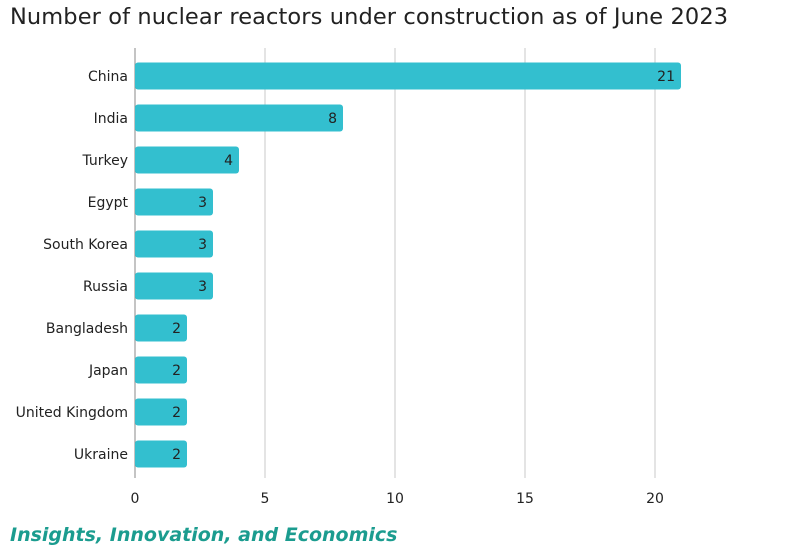  Describe the element at coordinates (395, 499) in the screenshot. I see `x-tick-label: 10` at that location.